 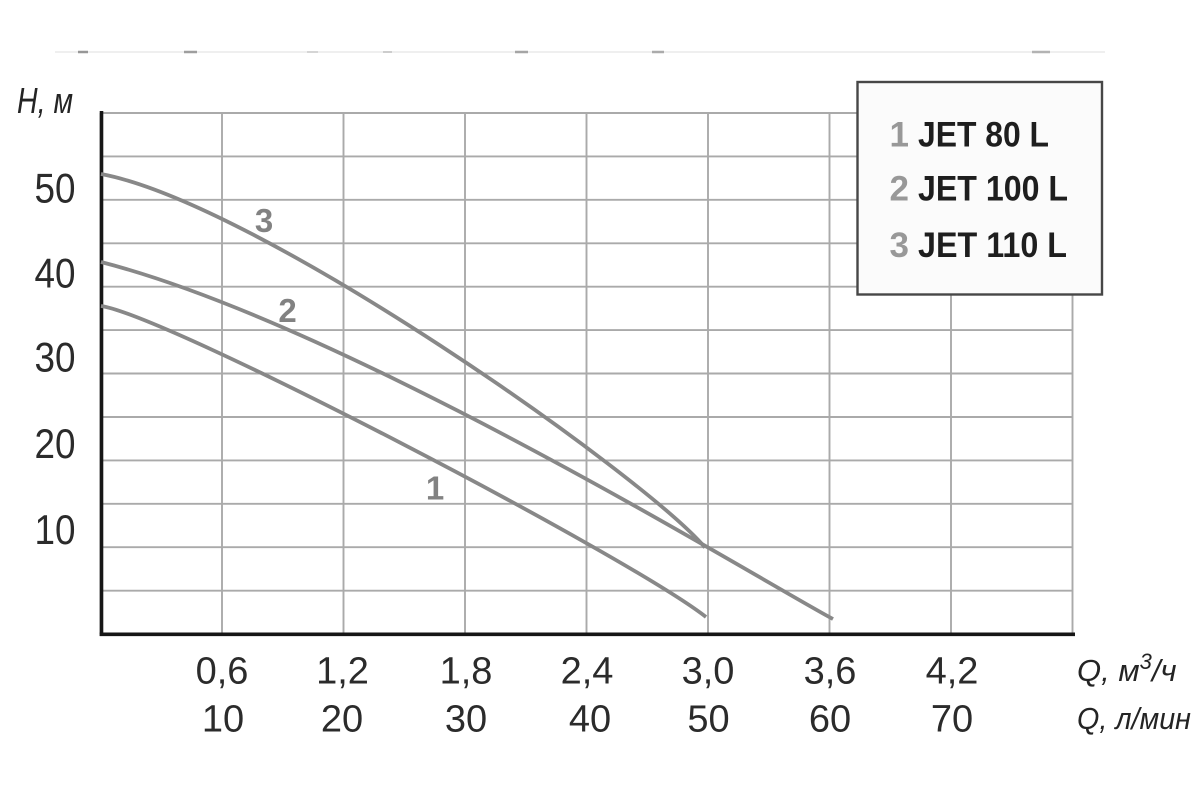 I want to click on svg-text: 1,8, so click(x=466, y=672).